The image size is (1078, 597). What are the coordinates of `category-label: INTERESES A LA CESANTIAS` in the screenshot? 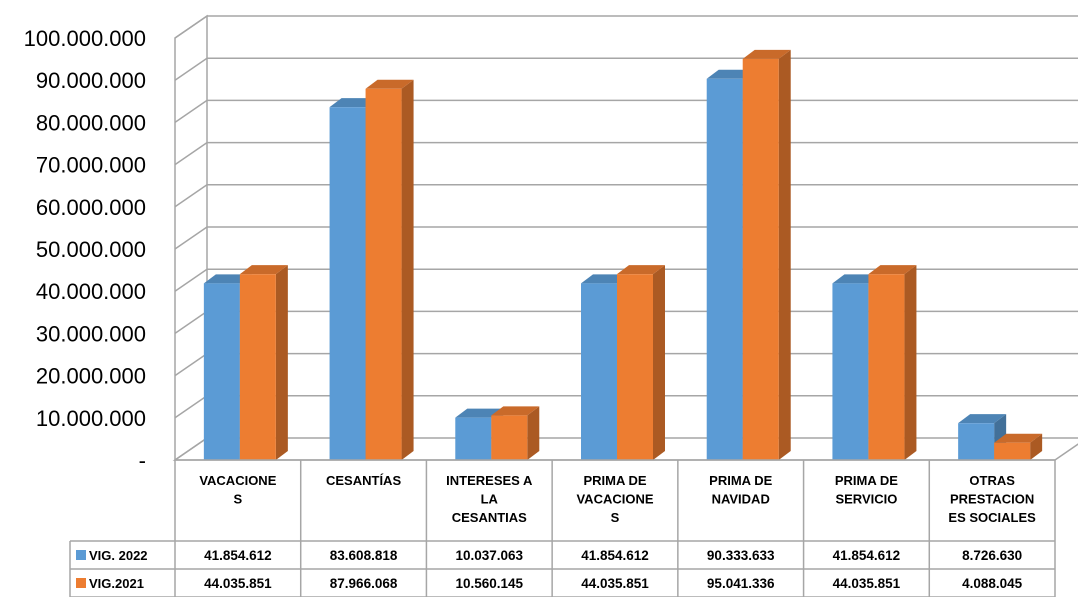 It's located at (489, 499).